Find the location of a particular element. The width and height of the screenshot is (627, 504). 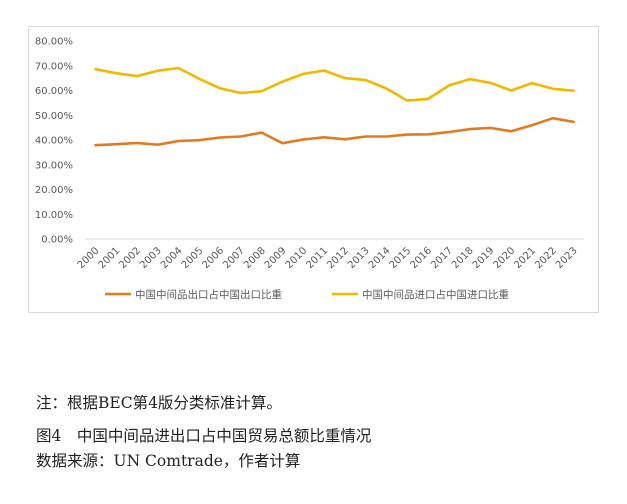

x-tick-label: 2008 is located at coordinates (255, 258).